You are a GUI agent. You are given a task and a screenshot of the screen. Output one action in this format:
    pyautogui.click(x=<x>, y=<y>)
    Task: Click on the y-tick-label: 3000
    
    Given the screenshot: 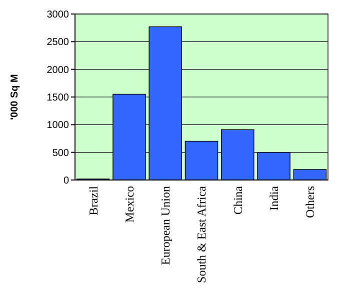 What is the action you would take?
    pyautogui.click(x=58, y=15)
    